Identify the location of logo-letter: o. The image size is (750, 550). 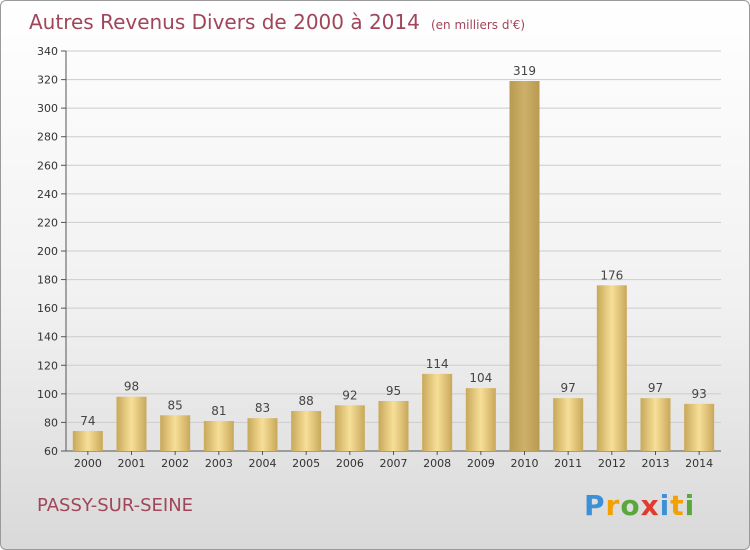
(630, 505).